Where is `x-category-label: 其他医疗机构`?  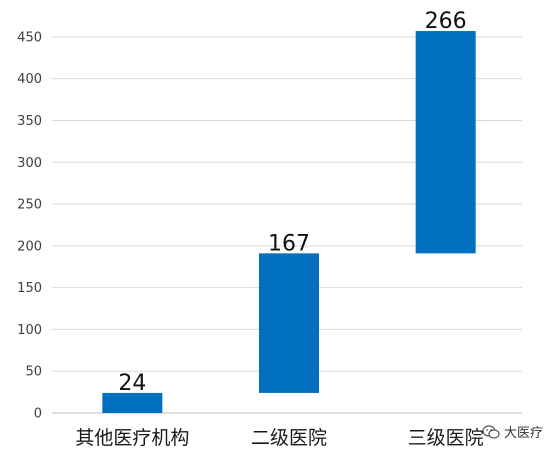
x-category-label: 其他医疗机构 is located at coordinates (132, 438).